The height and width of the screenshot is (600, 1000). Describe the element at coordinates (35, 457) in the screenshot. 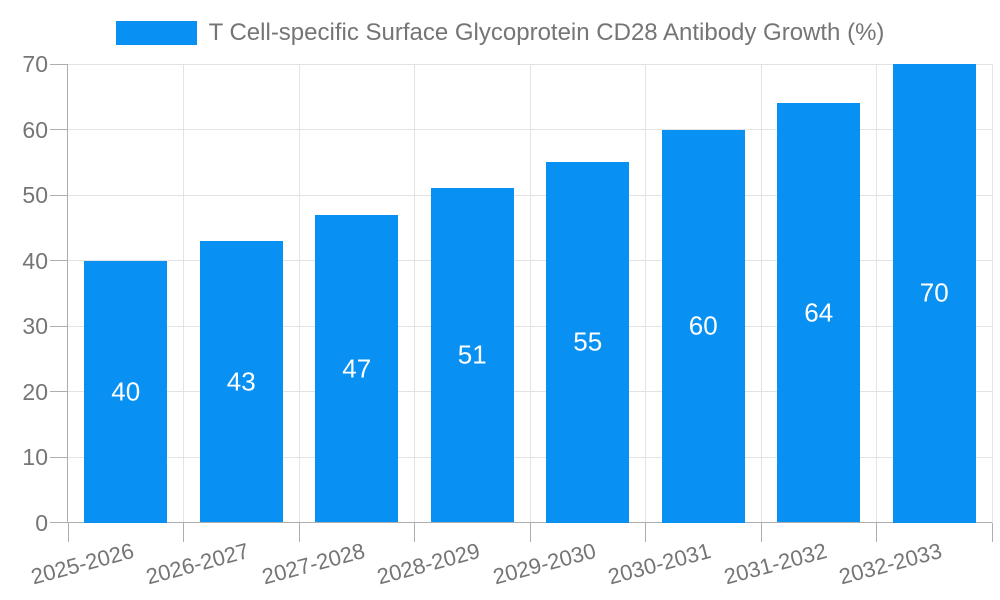

I see `y-axis-label: 10` at that location.